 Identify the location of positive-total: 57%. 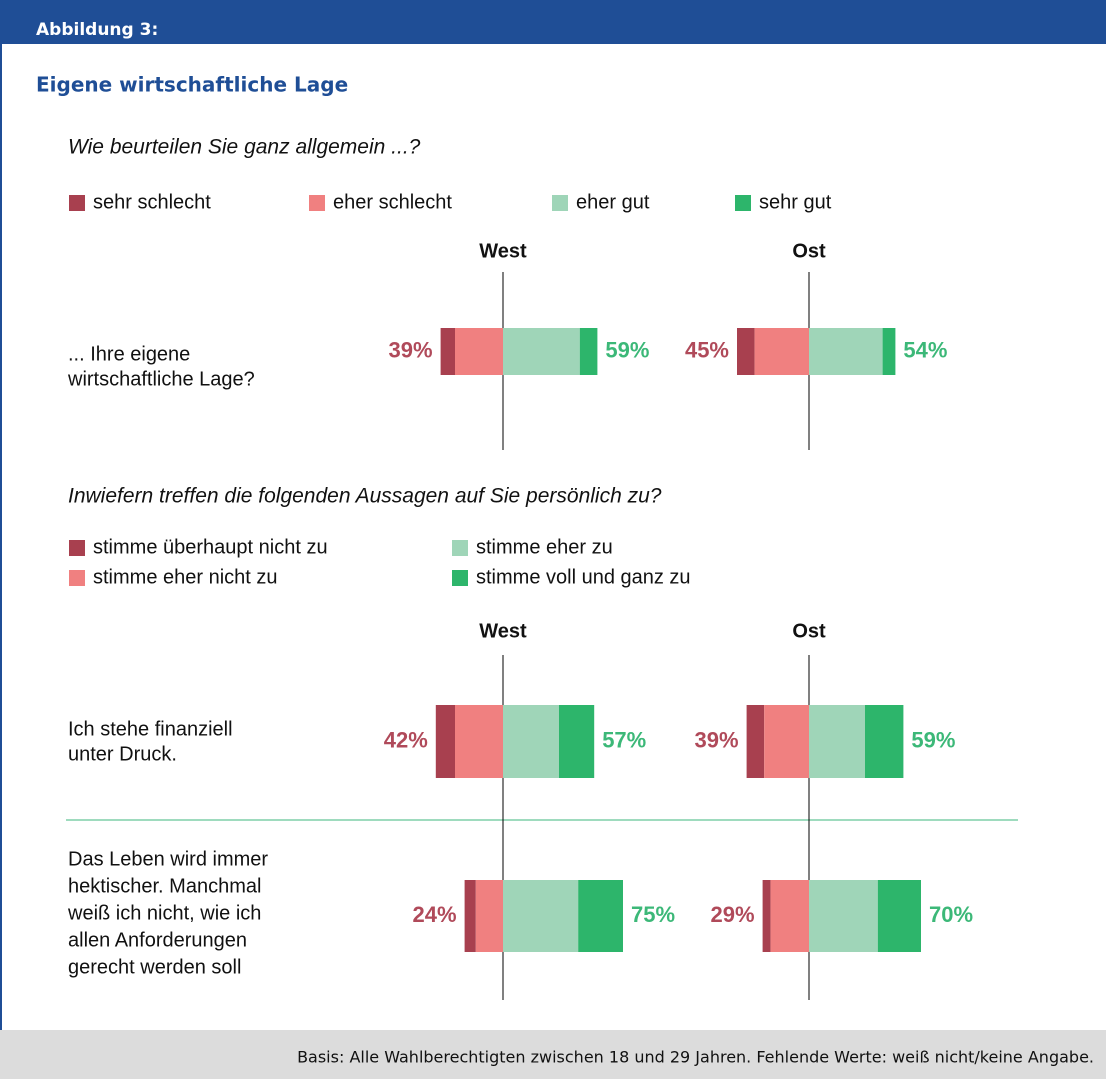
(624, 739).